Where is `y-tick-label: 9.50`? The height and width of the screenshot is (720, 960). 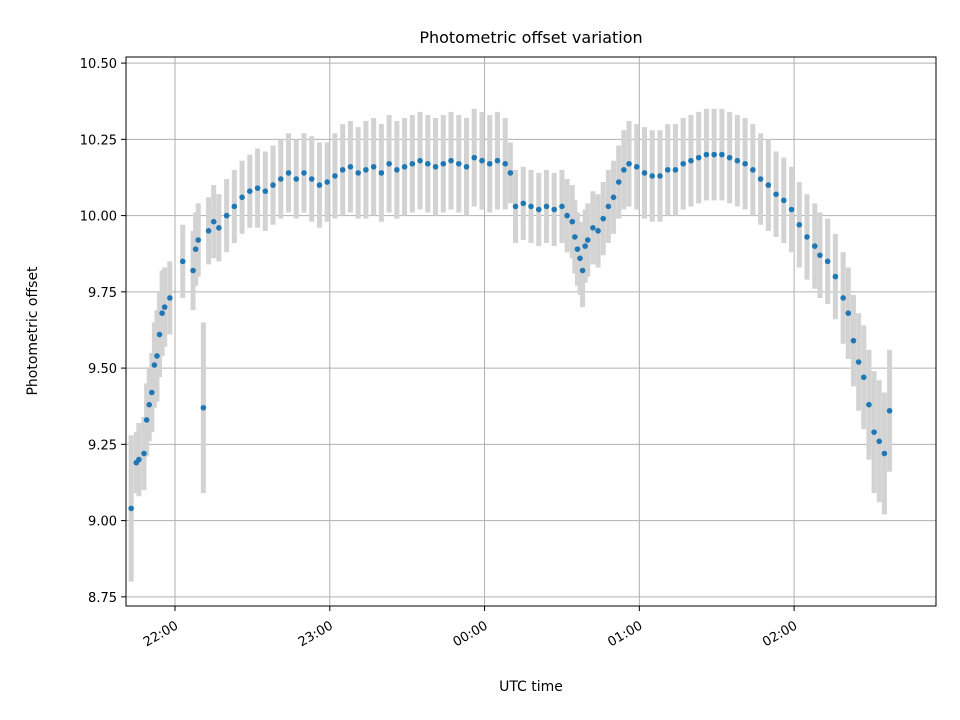 y-tick-label: 9.50 is located at coordinates (102, 369).